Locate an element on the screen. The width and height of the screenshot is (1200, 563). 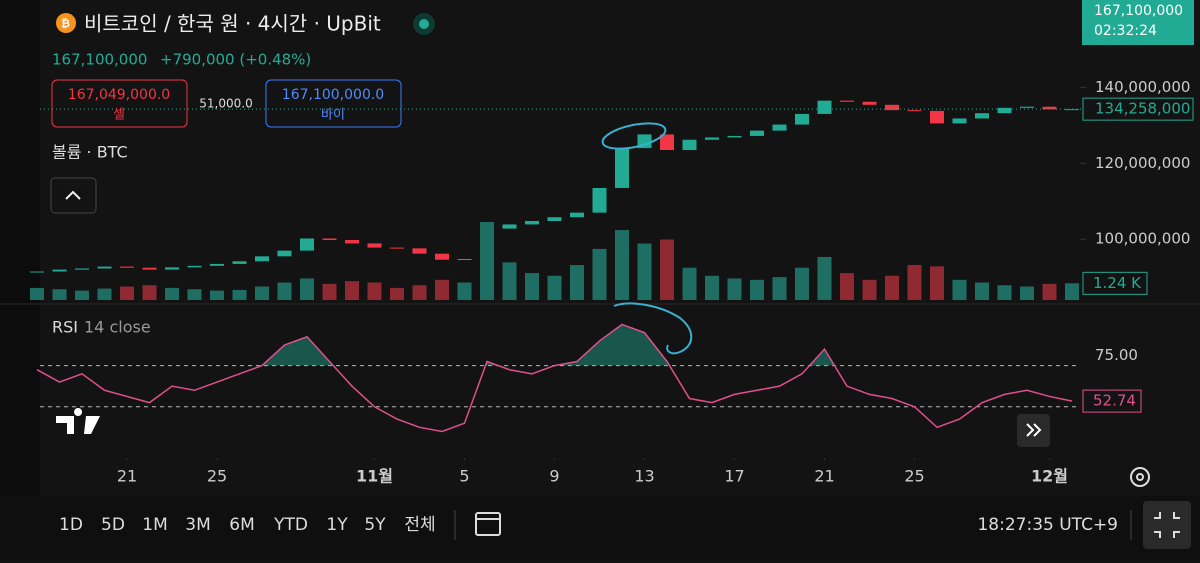
fullscreen-button is located at coordinates (1167, 525).